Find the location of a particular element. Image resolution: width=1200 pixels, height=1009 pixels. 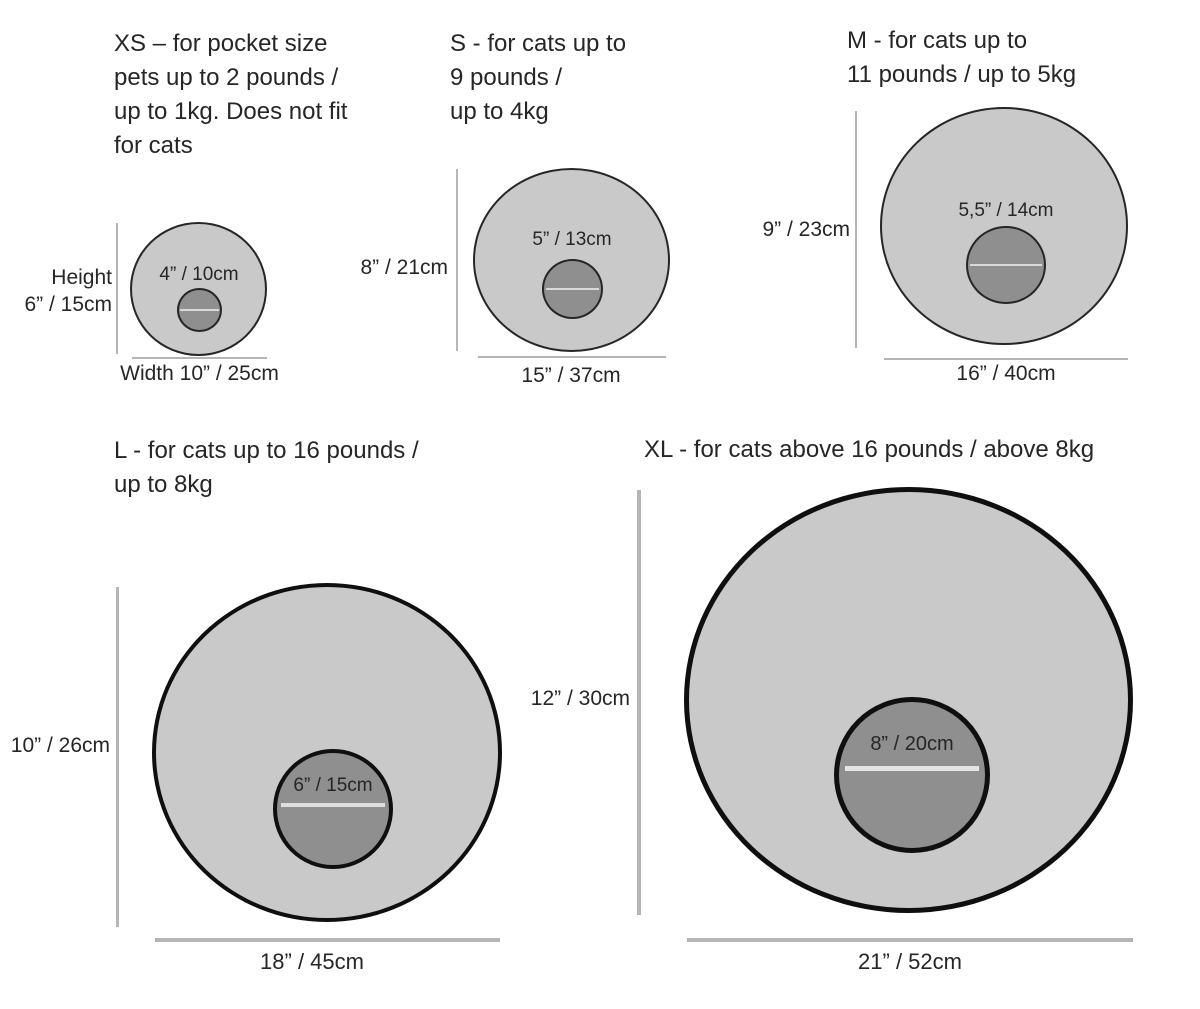

width-label: 21” / 52cm is located at coordinates (910, 961).